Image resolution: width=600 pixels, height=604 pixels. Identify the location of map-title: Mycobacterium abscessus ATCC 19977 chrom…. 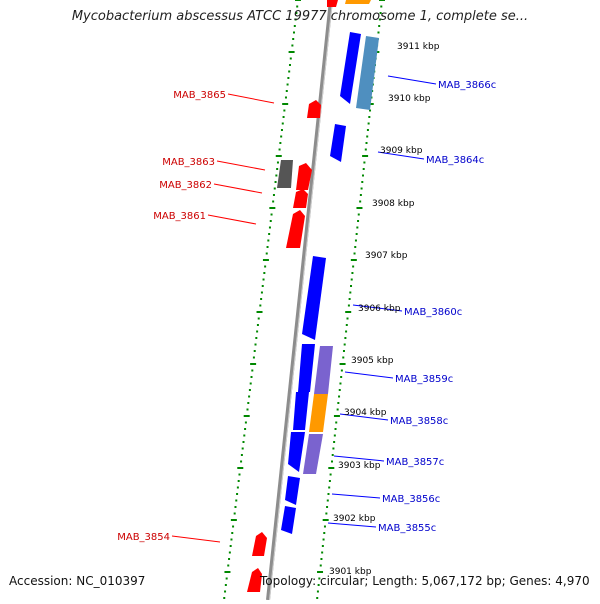
(300, 16).